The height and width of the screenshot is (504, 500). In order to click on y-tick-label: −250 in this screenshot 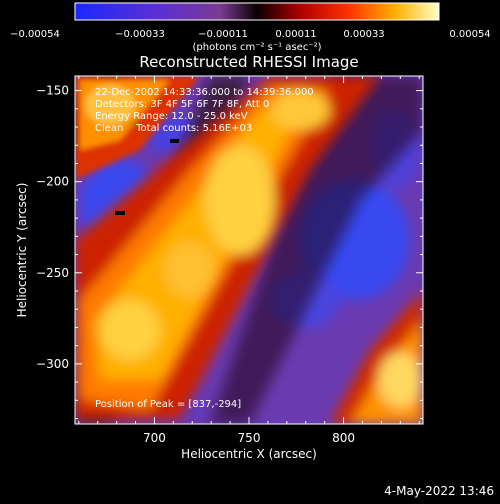, I will do `click(52, 273)`.